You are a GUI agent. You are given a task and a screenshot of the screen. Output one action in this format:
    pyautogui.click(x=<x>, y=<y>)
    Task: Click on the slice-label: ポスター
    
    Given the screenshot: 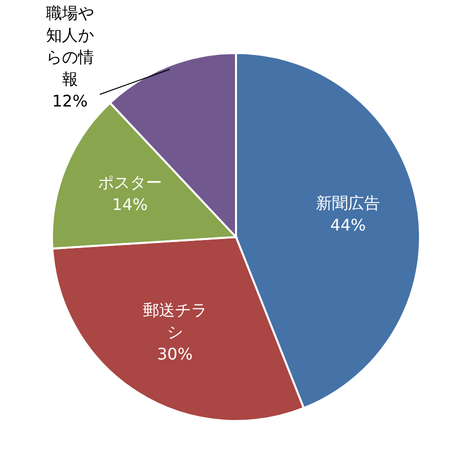 What is the action you would take?
    pyautogui.click(x=130, y=182)
    